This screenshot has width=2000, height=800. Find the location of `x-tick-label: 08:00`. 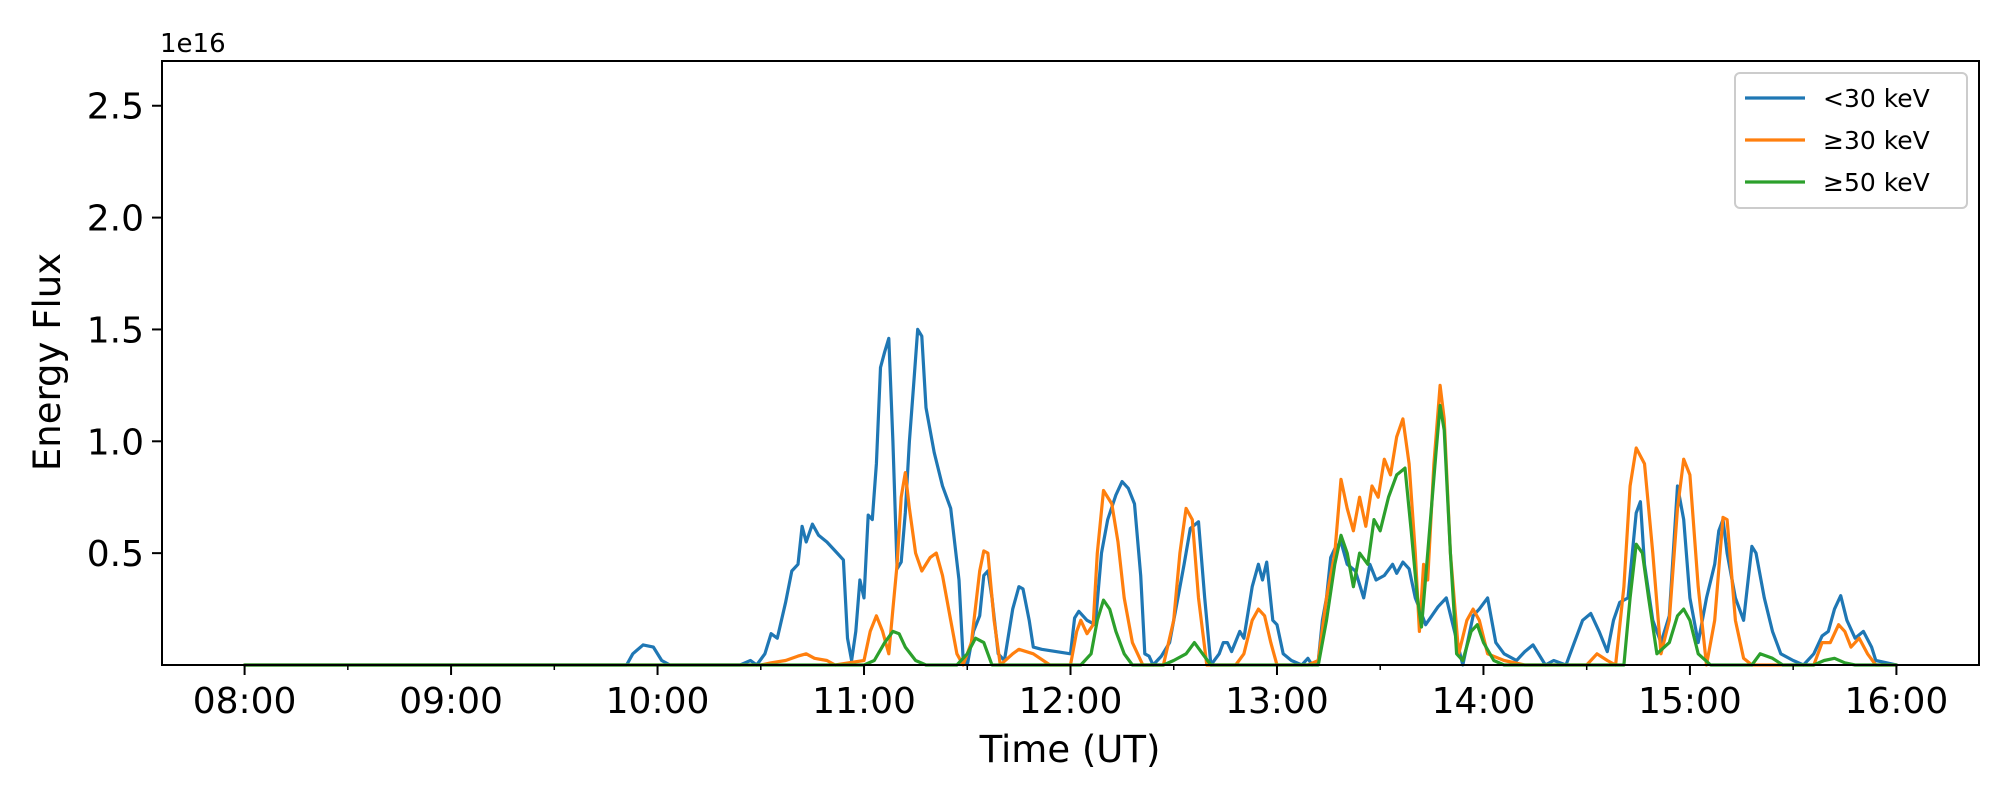

x-tick-label: 08:00 is located at coordinates (245, 701).